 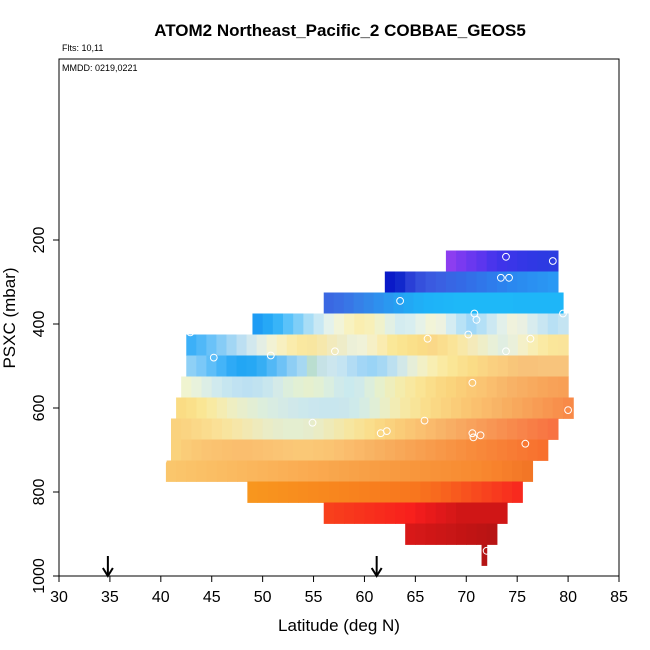 What do you see at coordinates (339, 625) in the screenshot?
I see `x-axis-label: Latitude (deg N)` at bounding box center [339, 625].